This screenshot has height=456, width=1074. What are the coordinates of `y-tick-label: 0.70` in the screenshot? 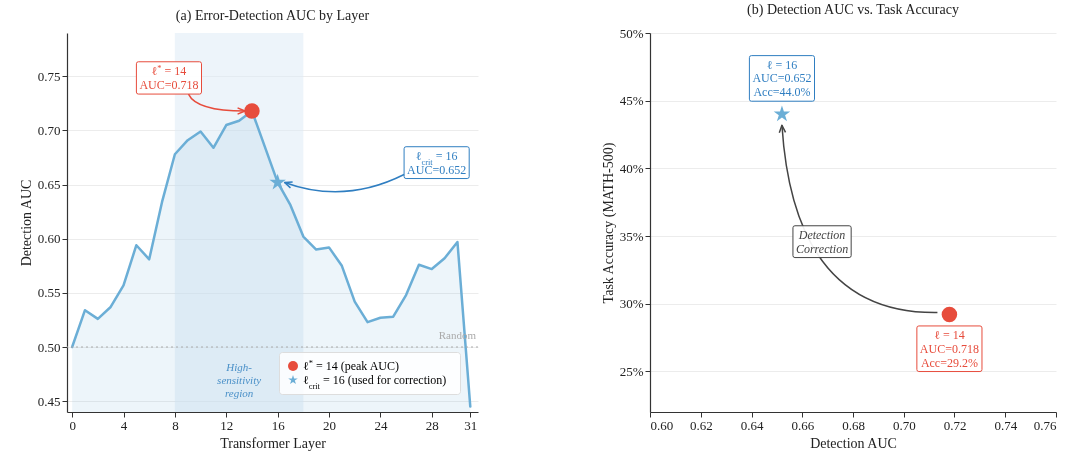 It's located at (49, 130).